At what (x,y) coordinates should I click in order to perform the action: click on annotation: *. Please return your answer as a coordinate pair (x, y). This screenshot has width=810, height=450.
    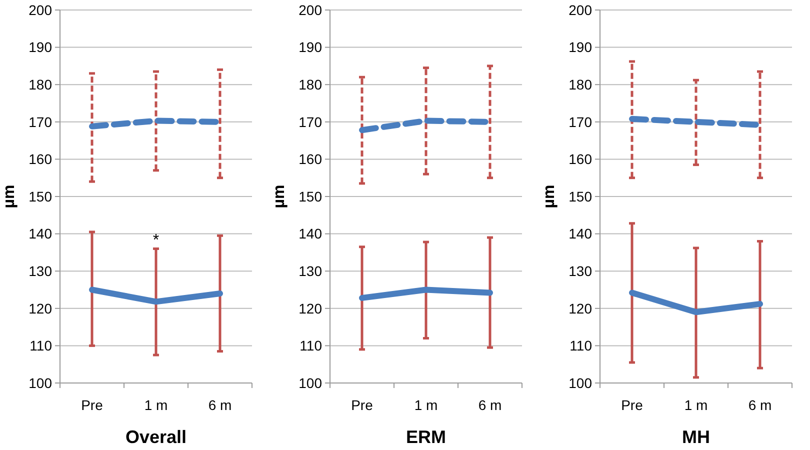
    Looking at the image, I should click on (156, 240).